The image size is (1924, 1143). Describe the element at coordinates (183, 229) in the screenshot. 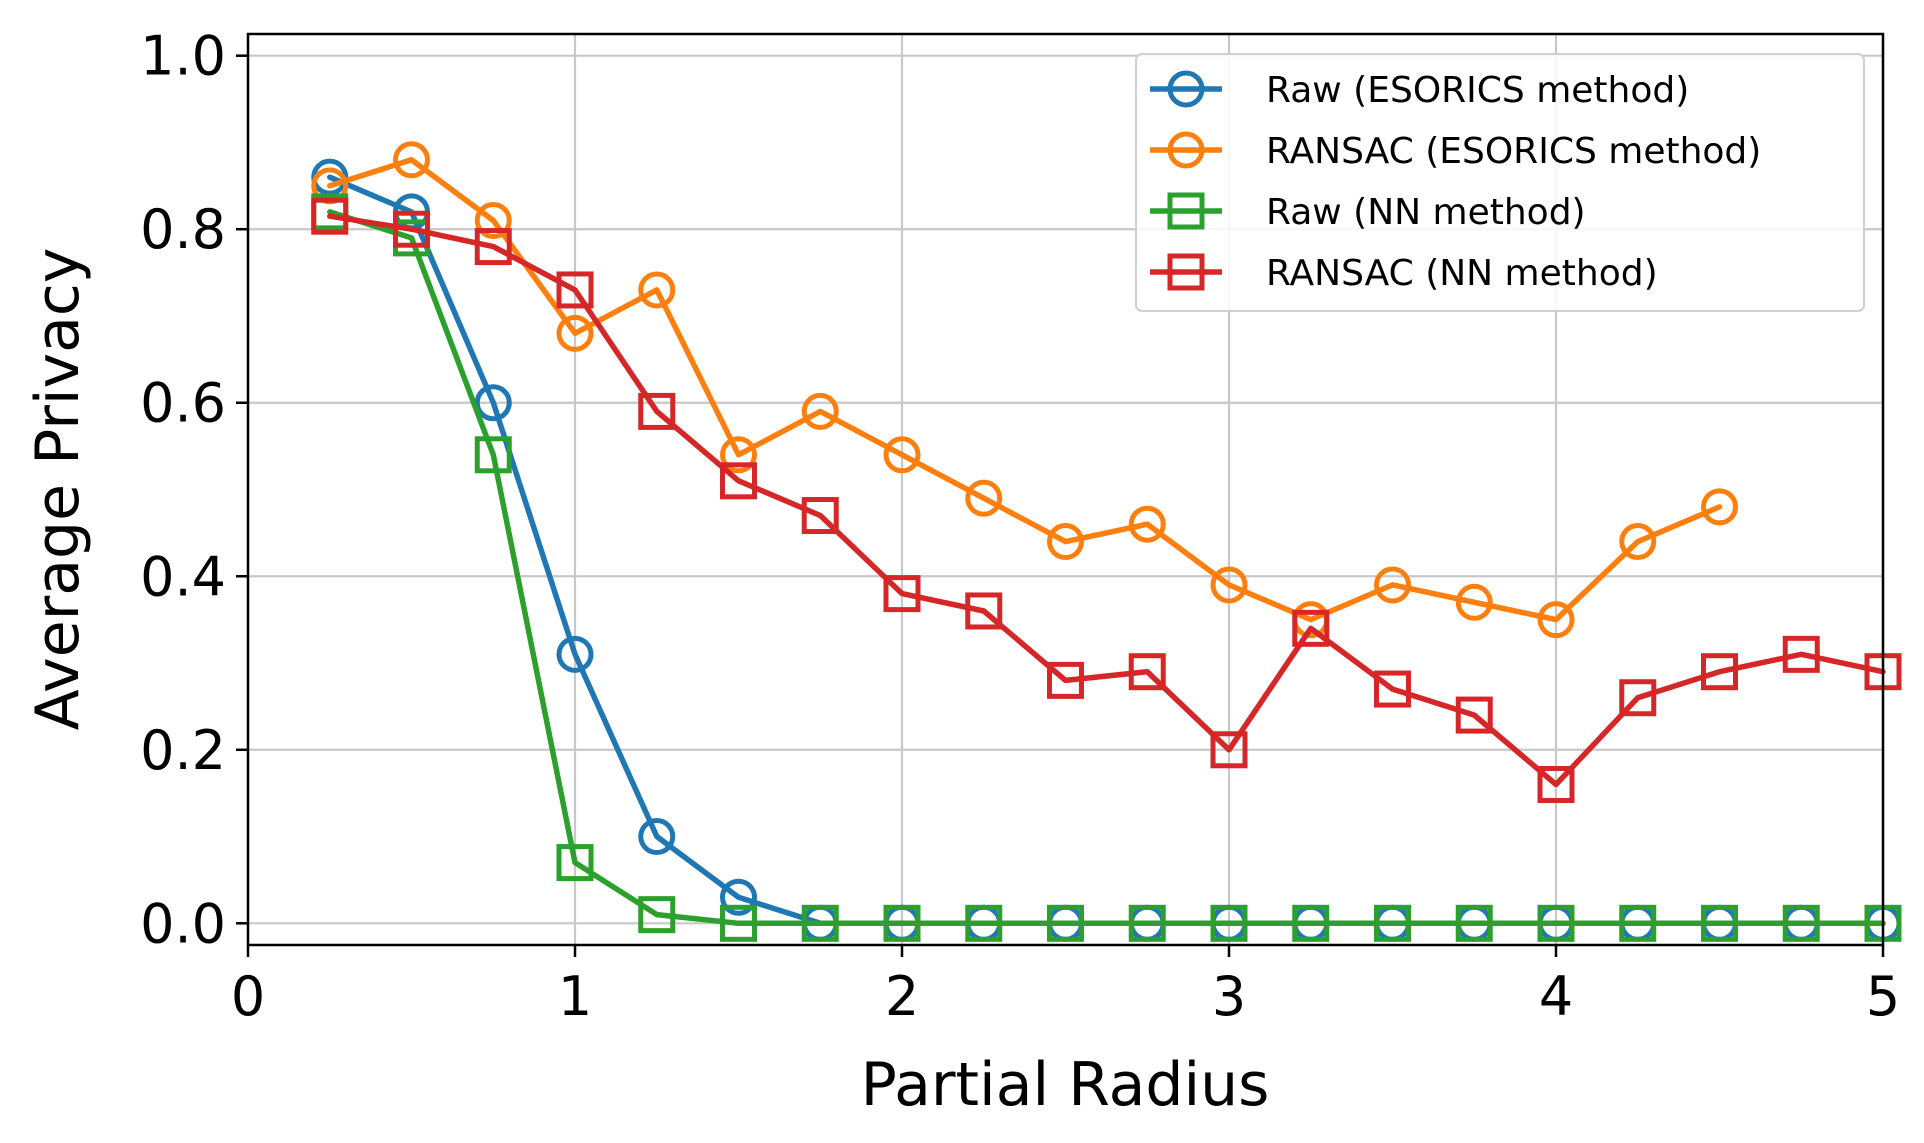

I see `y-tick-label: 0.8` at that location.